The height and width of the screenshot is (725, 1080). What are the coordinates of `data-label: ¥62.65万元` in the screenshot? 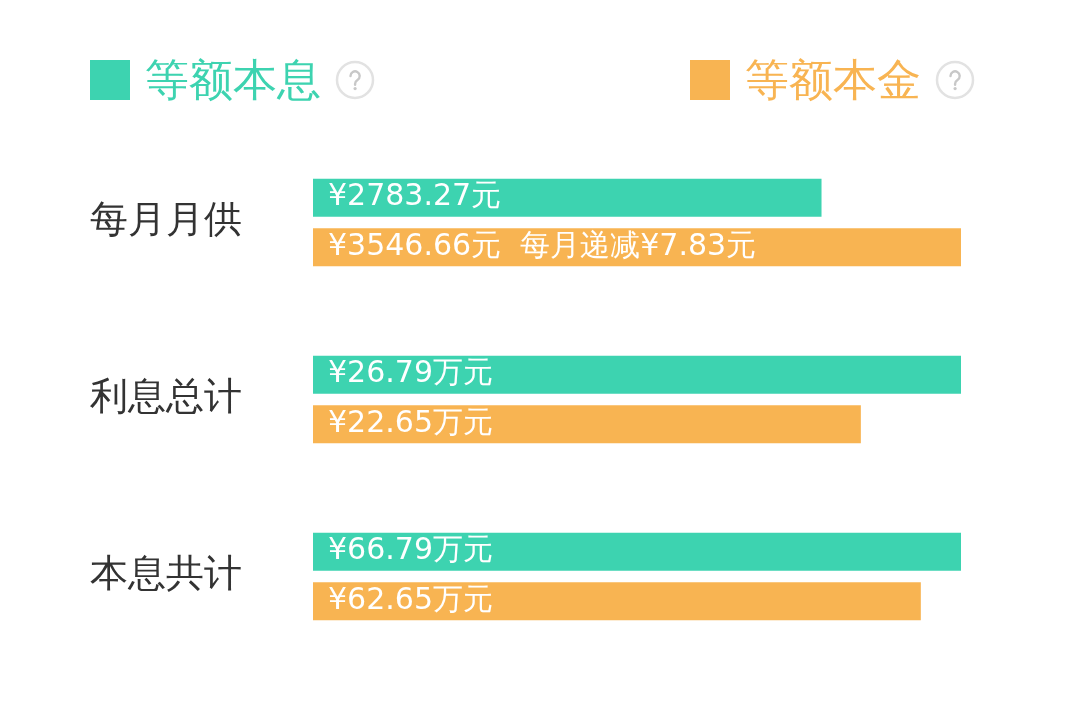 It's located at (410, 599).